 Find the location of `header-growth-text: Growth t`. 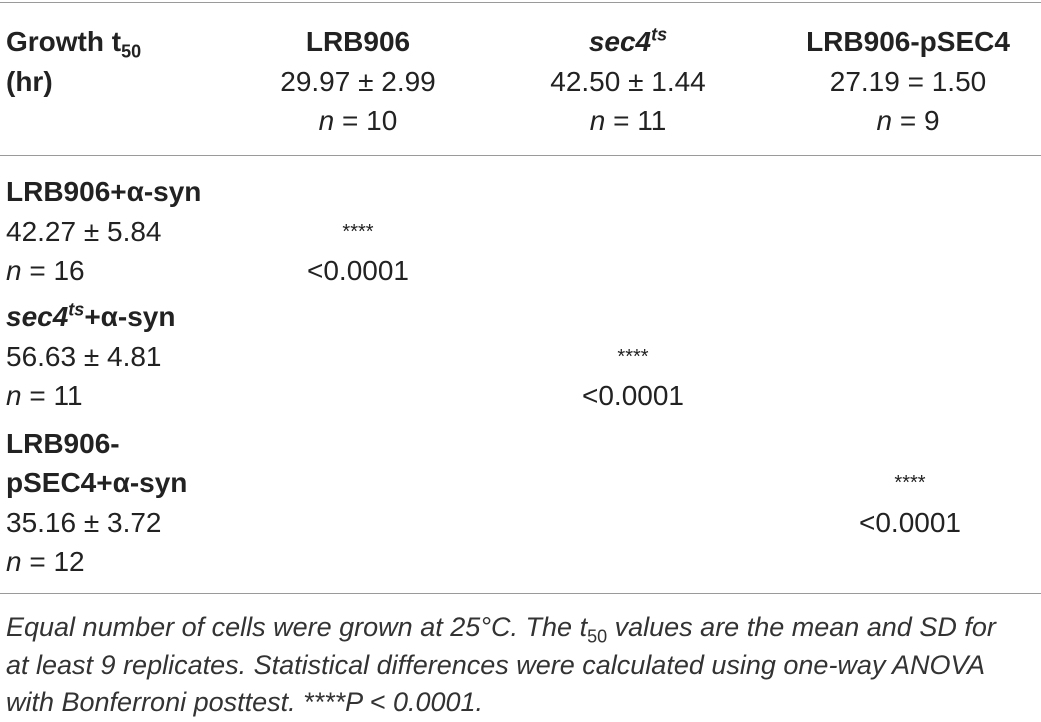

header-growth-text: Growth t is located at coordinates (64, 41).